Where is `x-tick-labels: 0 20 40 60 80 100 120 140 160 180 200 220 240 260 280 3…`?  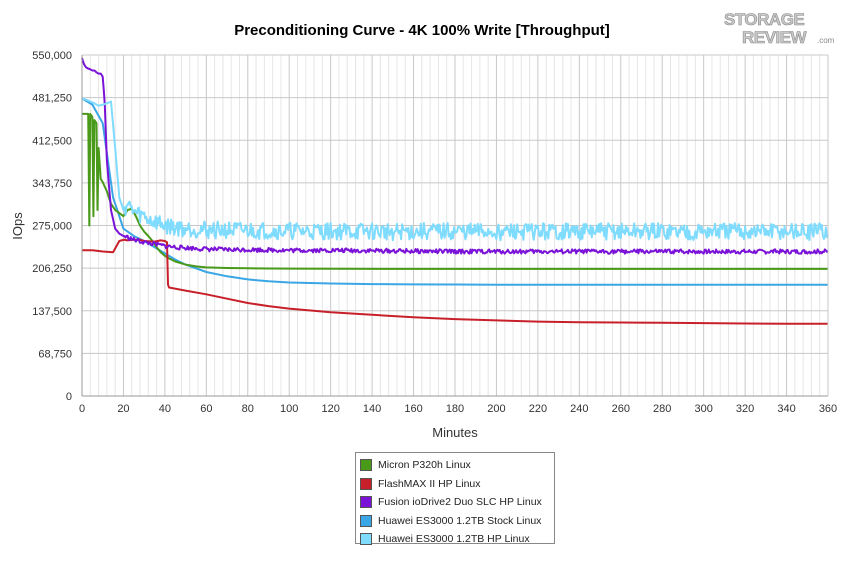 x-tick-labels: 0 20 40 60 80 100 120 140 160 180 200 220 240 260 280 3… is located at coordinates (458, 409).